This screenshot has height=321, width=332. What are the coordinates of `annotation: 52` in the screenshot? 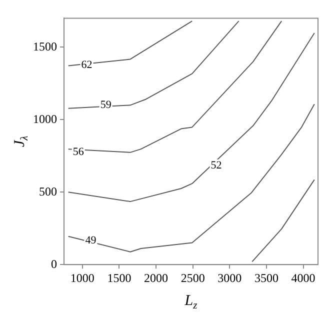 It's located at (216, 165).